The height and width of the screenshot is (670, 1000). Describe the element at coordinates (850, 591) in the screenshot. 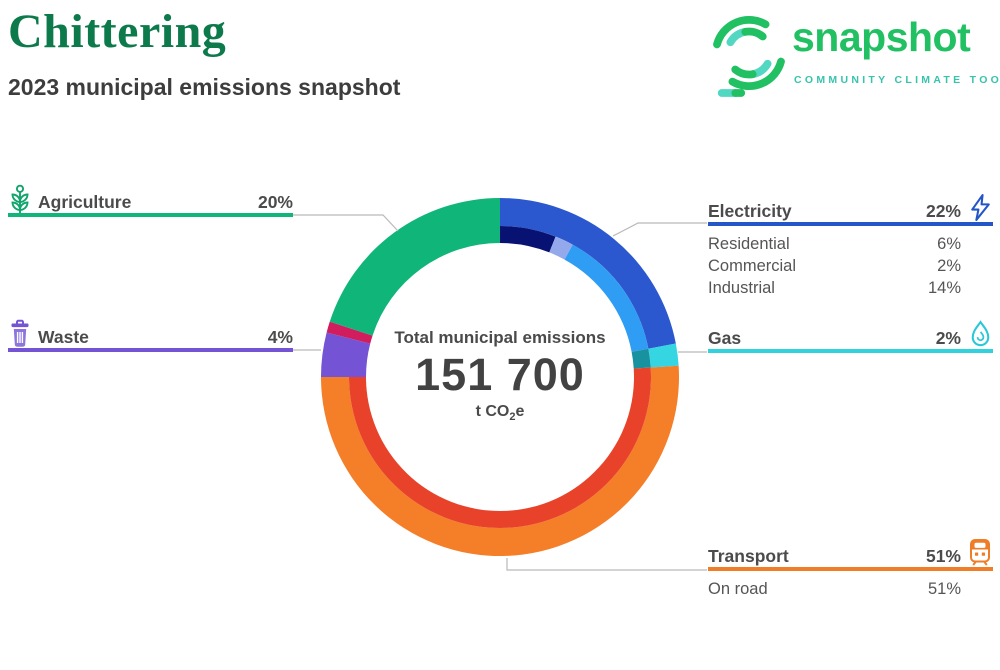

I see `subcategory-row: On road 51%` at that location.